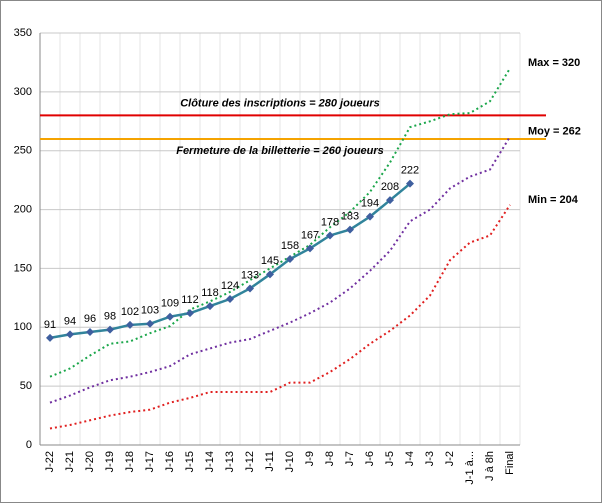 The width and height of the screenshot is (602, 503). I want to click on x-tick-label: J-15, so click(190, 461).